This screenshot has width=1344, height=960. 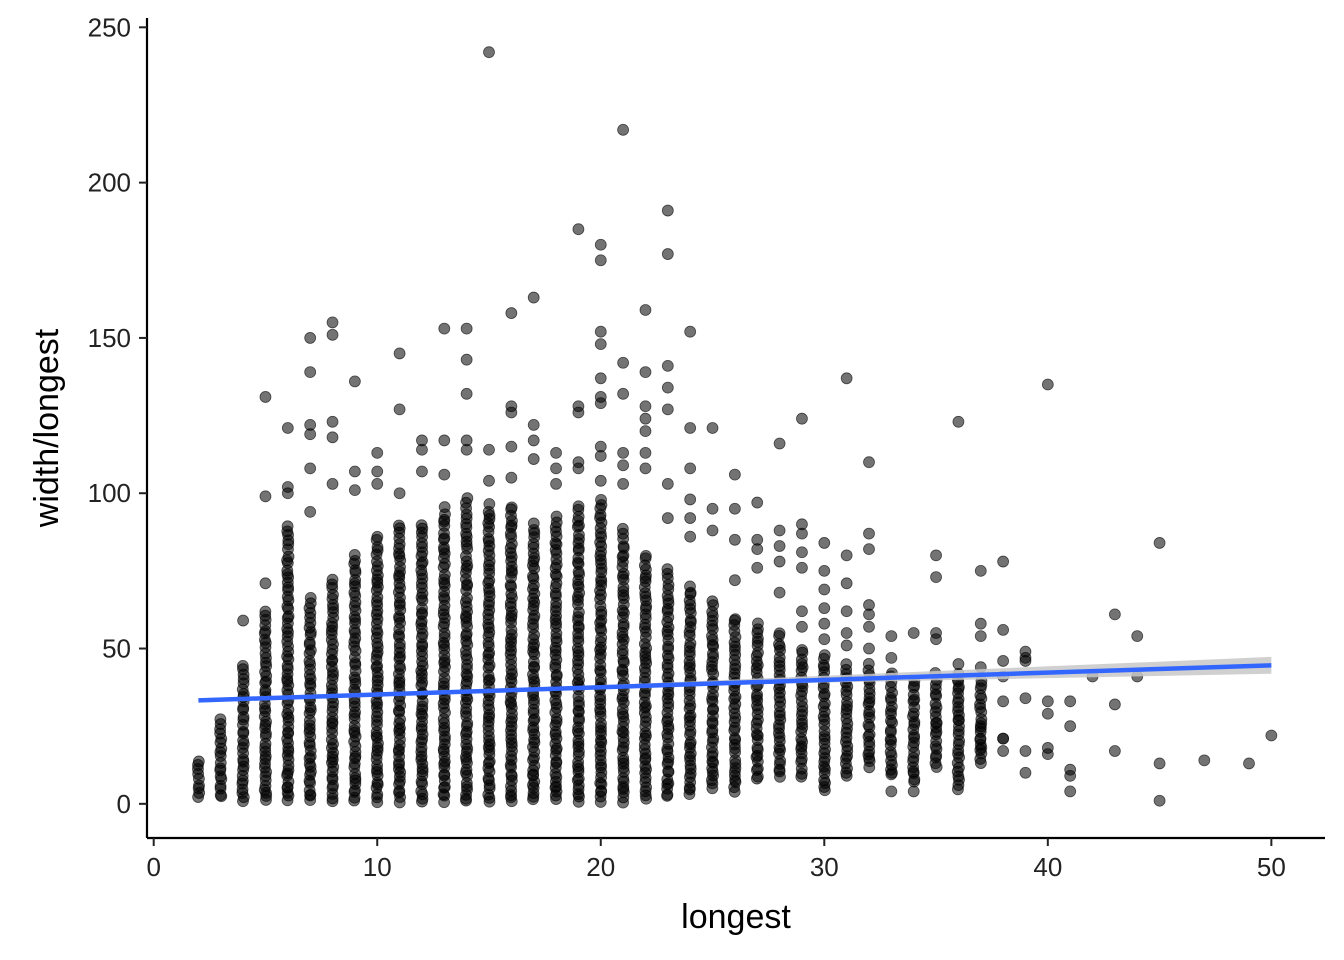 I want to click on x-tick-label: 30, so click(x=824, y=867).